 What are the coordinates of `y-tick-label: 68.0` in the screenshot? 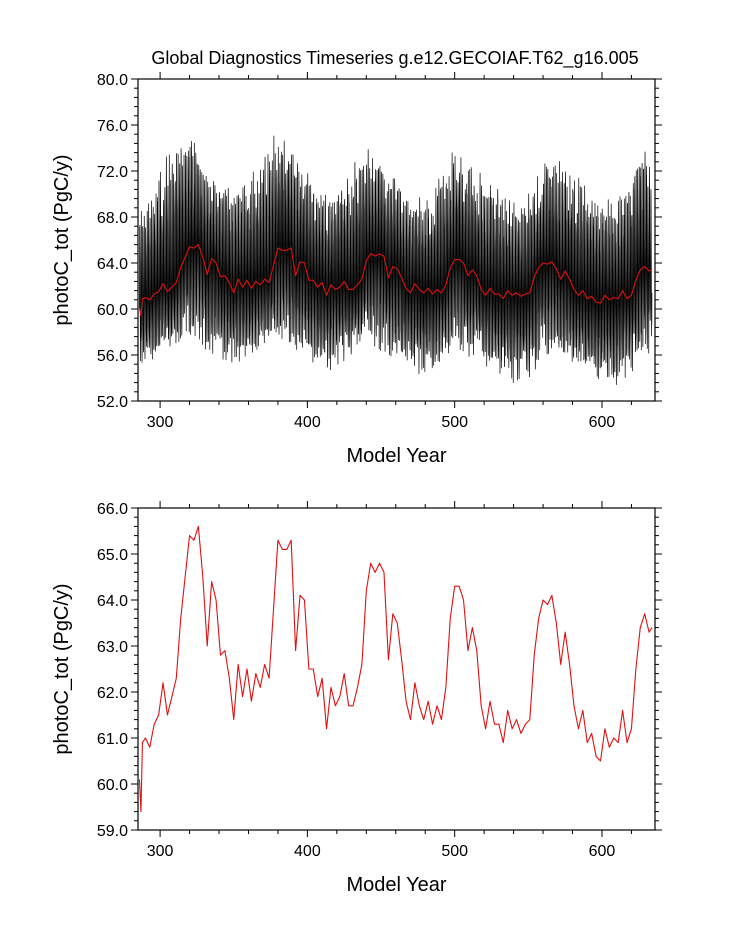 It's located at (112, 218).